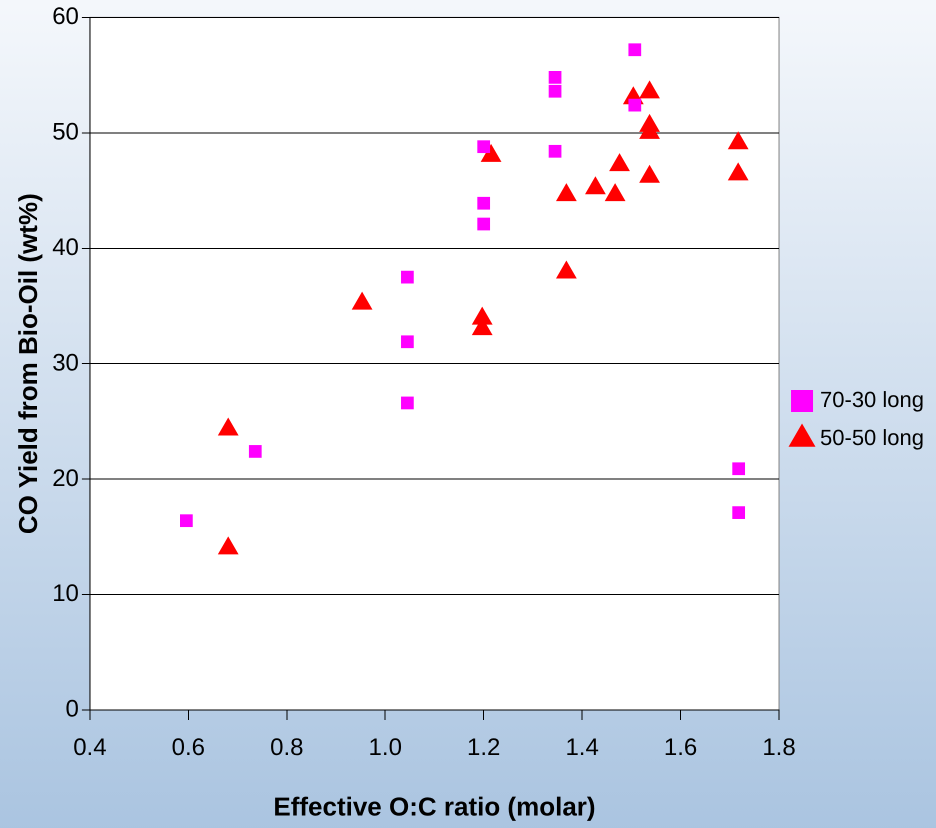  What do you see at coordinates (65, 478) in the screenshot?
I see `y-tick-label: 20` at bounding box center [65, 478].